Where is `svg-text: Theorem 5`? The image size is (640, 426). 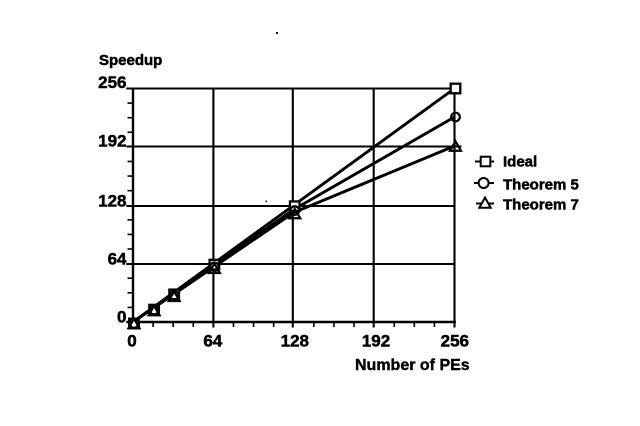
svg-text: Theorem 5 is located at coordinates (541, 185).